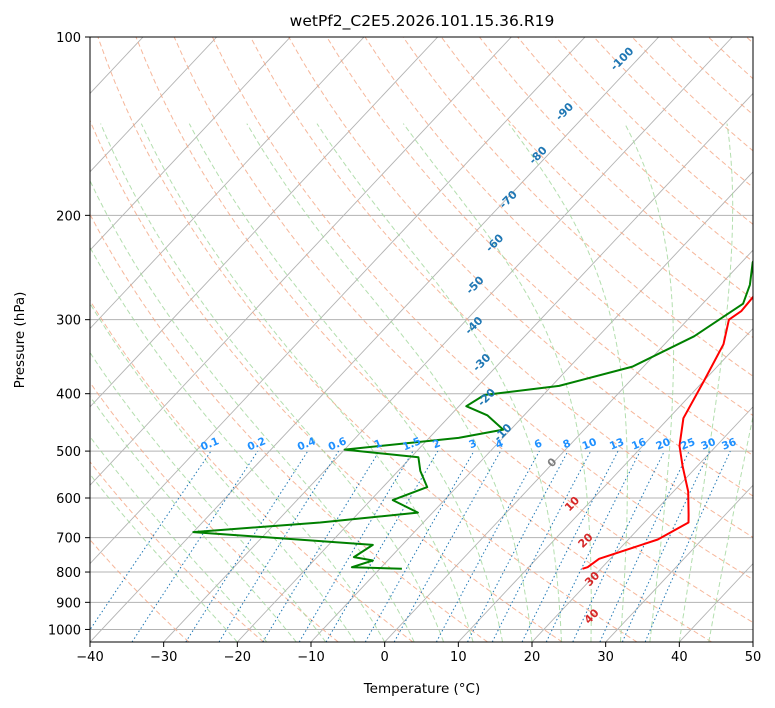  Describe the element at coordinates (68, 216) in the screenshot. I see `y-tick-label: 200` at that location.